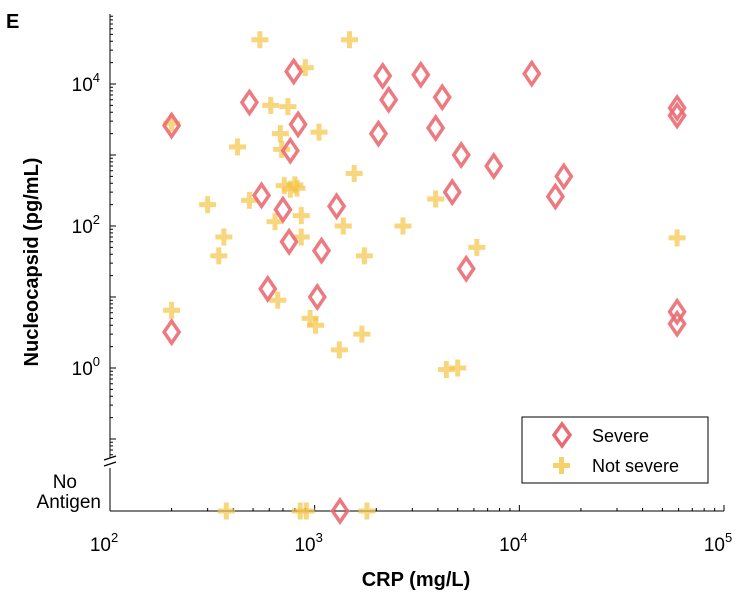  I want to click on y-tick-label: 10⁰, so click(86, 367).